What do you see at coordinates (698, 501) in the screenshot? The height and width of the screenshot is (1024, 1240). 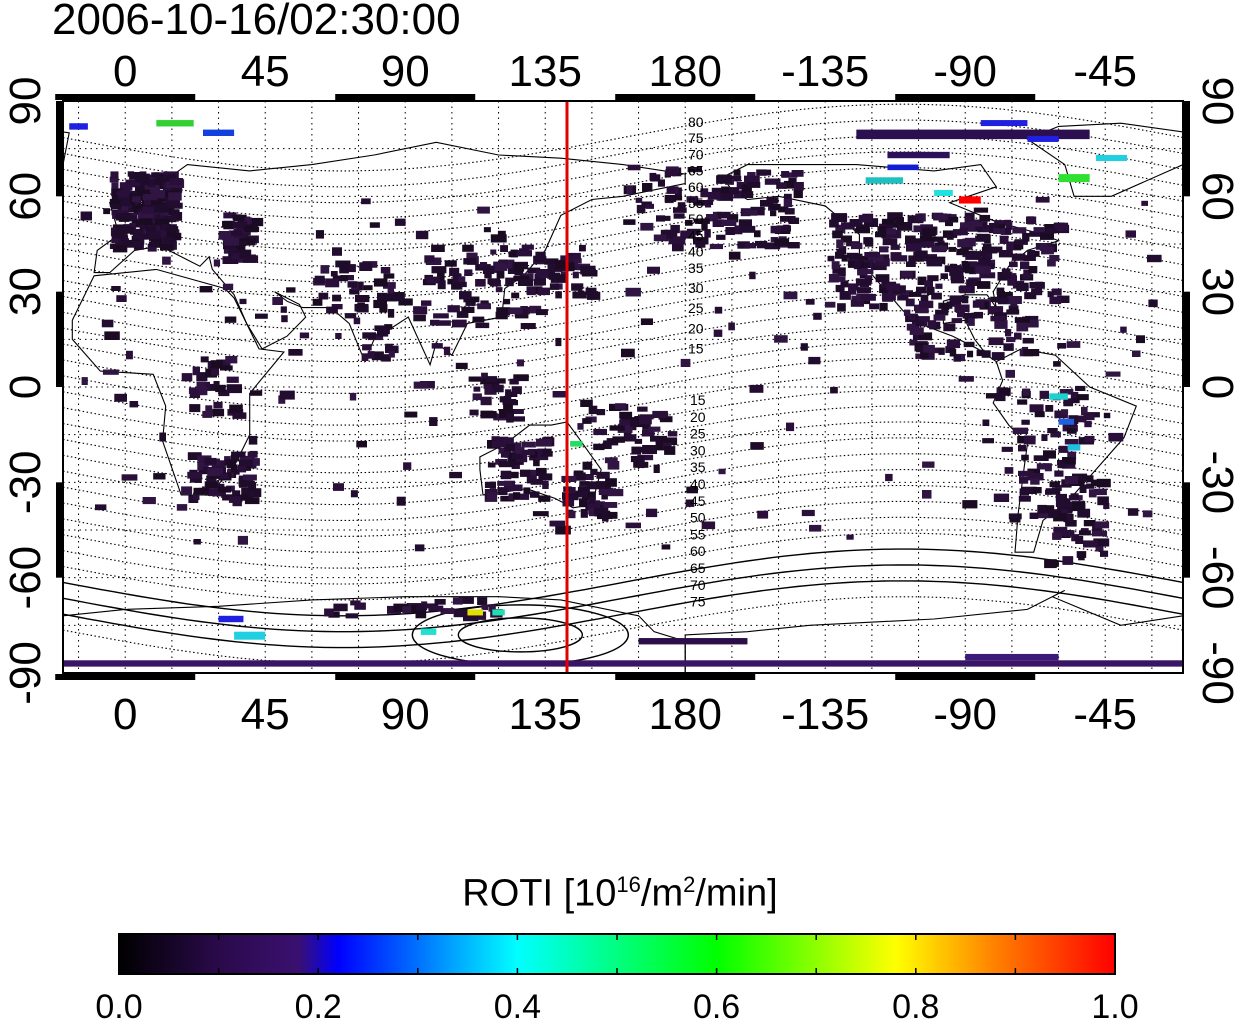 I see `contour-label-south: 45` at bounding box center [698, 501].